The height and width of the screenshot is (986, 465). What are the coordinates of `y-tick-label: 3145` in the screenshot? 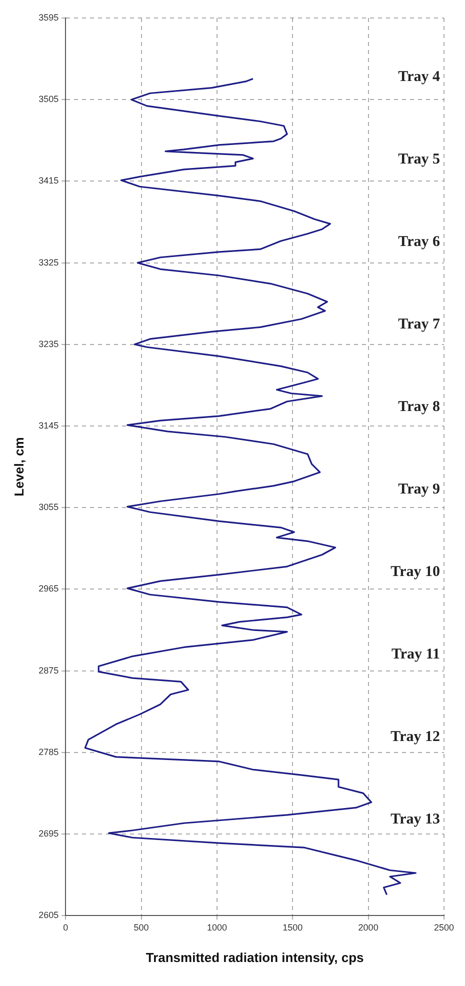 It's located at (48, 425).